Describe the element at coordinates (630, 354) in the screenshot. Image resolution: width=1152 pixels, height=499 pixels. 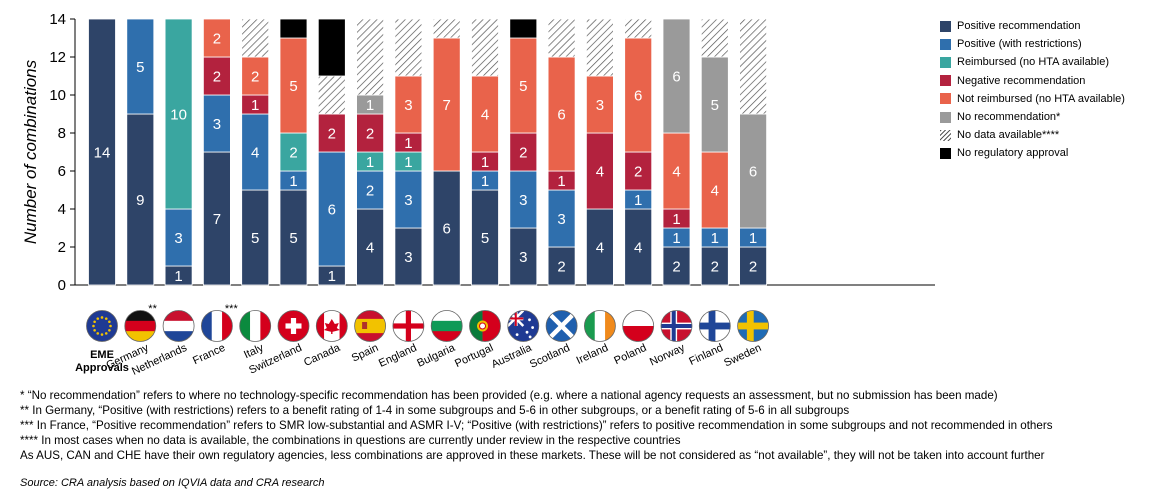
I see `x-category-label: Poland` at that location.